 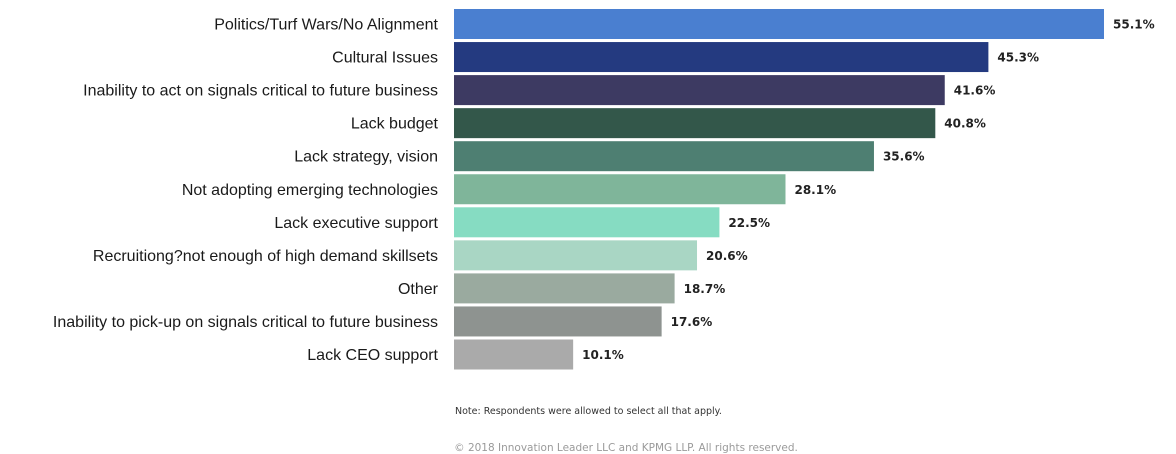 What do you see at coordinates (372, 355) in the screenshot?
I see `category-label-10: Lack CEO support` at bounding box center [372, 355].